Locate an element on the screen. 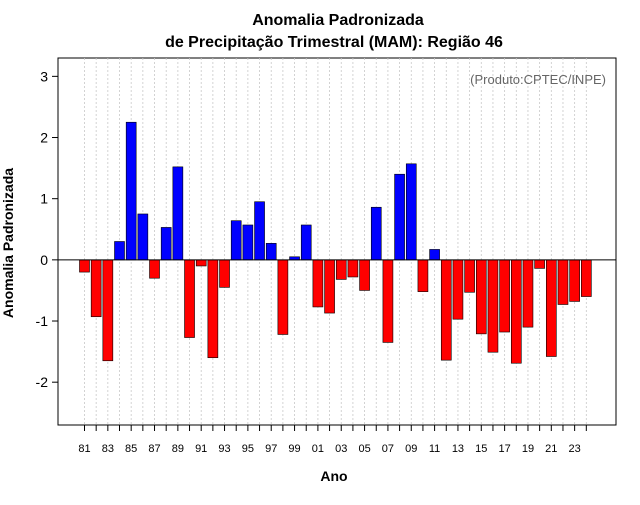  bar-1997 is located at coordinates (271, 252).